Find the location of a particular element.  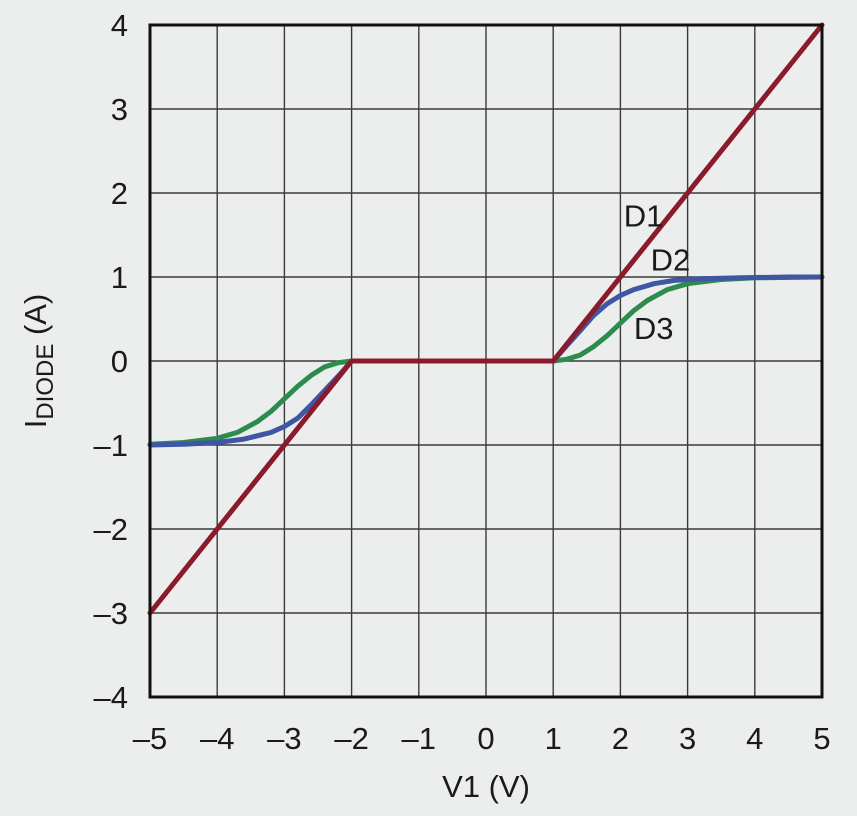

x-tick-label: 3 is located at coordinates (687, 738).